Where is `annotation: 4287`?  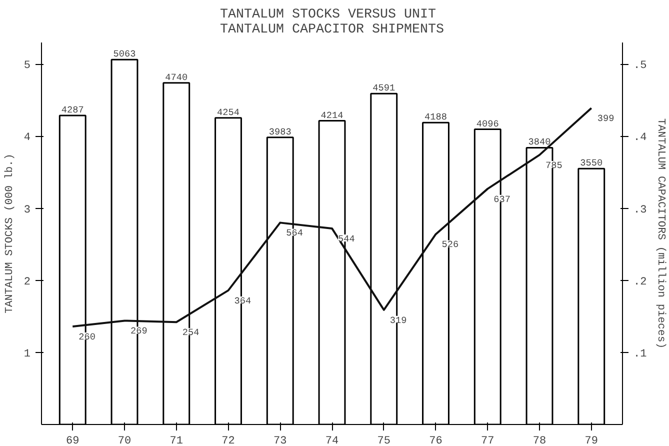 annotation: 4287 is located at coordinates (72, 110).